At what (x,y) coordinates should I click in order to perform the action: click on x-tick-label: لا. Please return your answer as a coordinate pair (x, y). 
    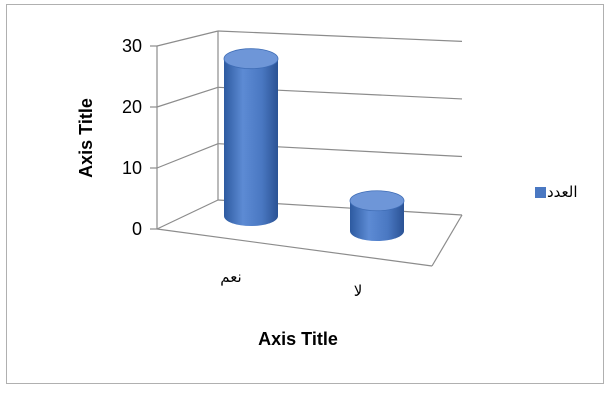
    Looking at the image, I should click on (358, 291).